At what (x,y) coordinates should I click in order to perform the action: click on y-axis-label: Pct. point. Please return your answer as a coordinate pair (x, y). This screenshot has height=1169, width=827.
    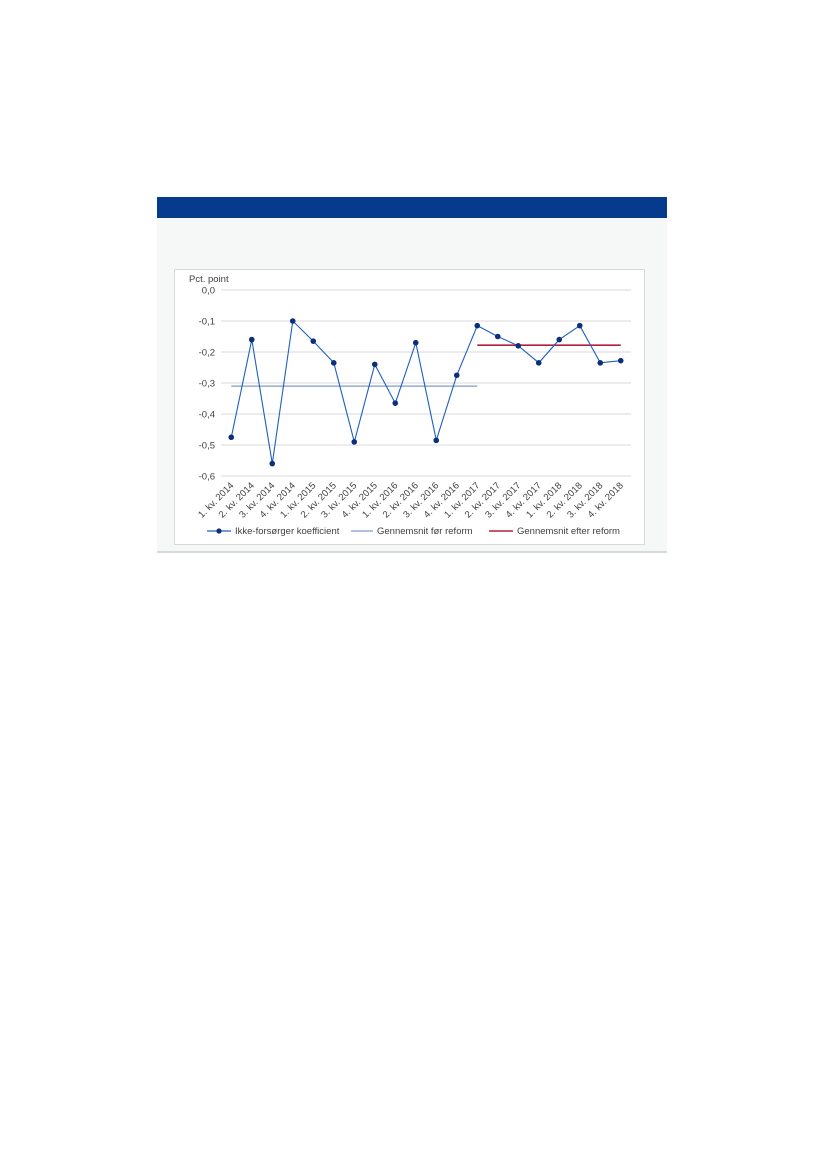
    Looking at the image, I should click on (209, 279).